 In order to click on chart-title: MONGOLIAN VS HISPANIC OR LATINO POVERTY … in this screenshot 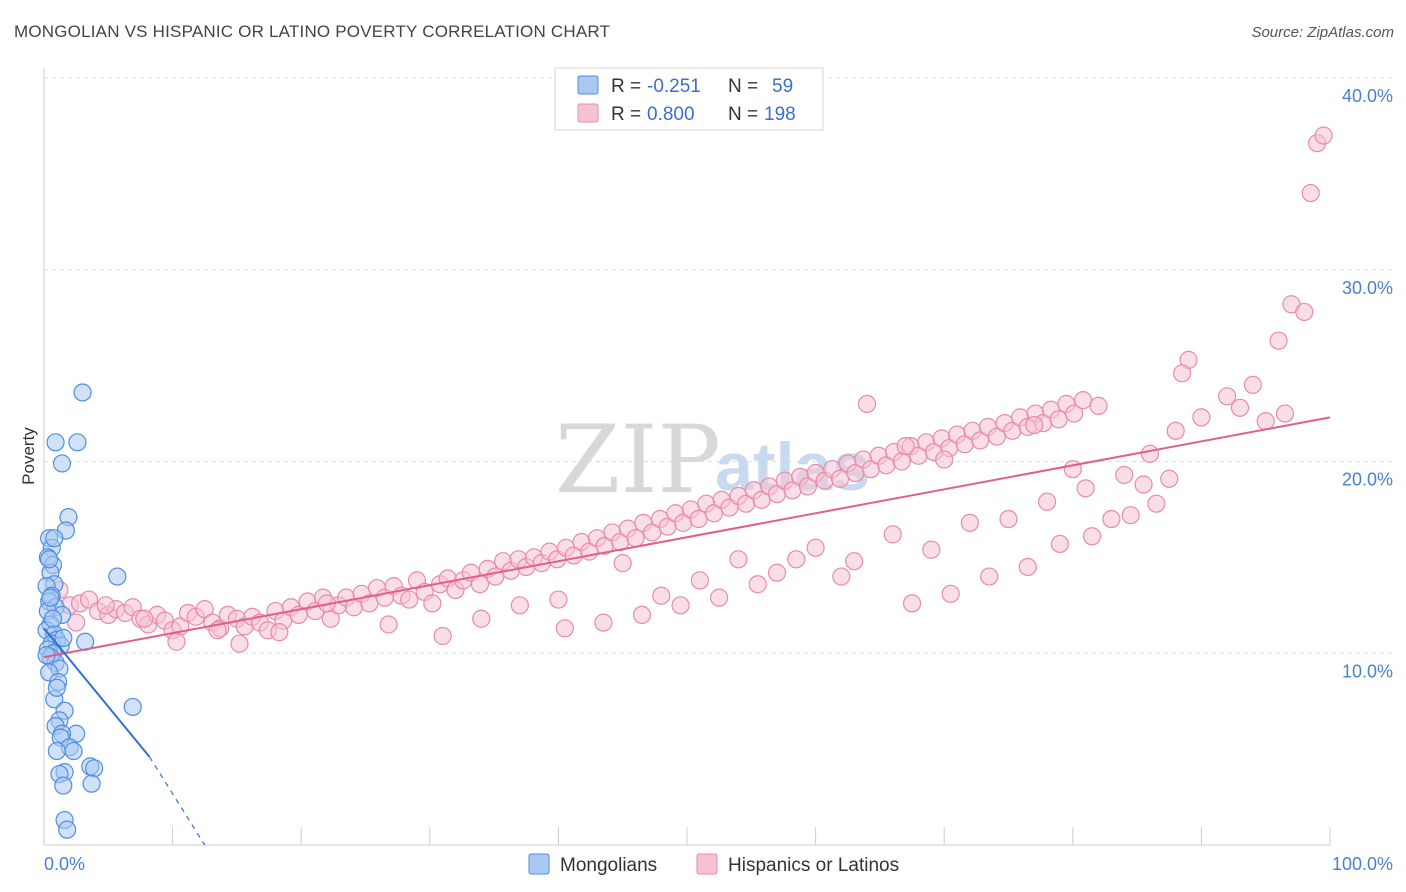, I will do `click(312, 31)`.